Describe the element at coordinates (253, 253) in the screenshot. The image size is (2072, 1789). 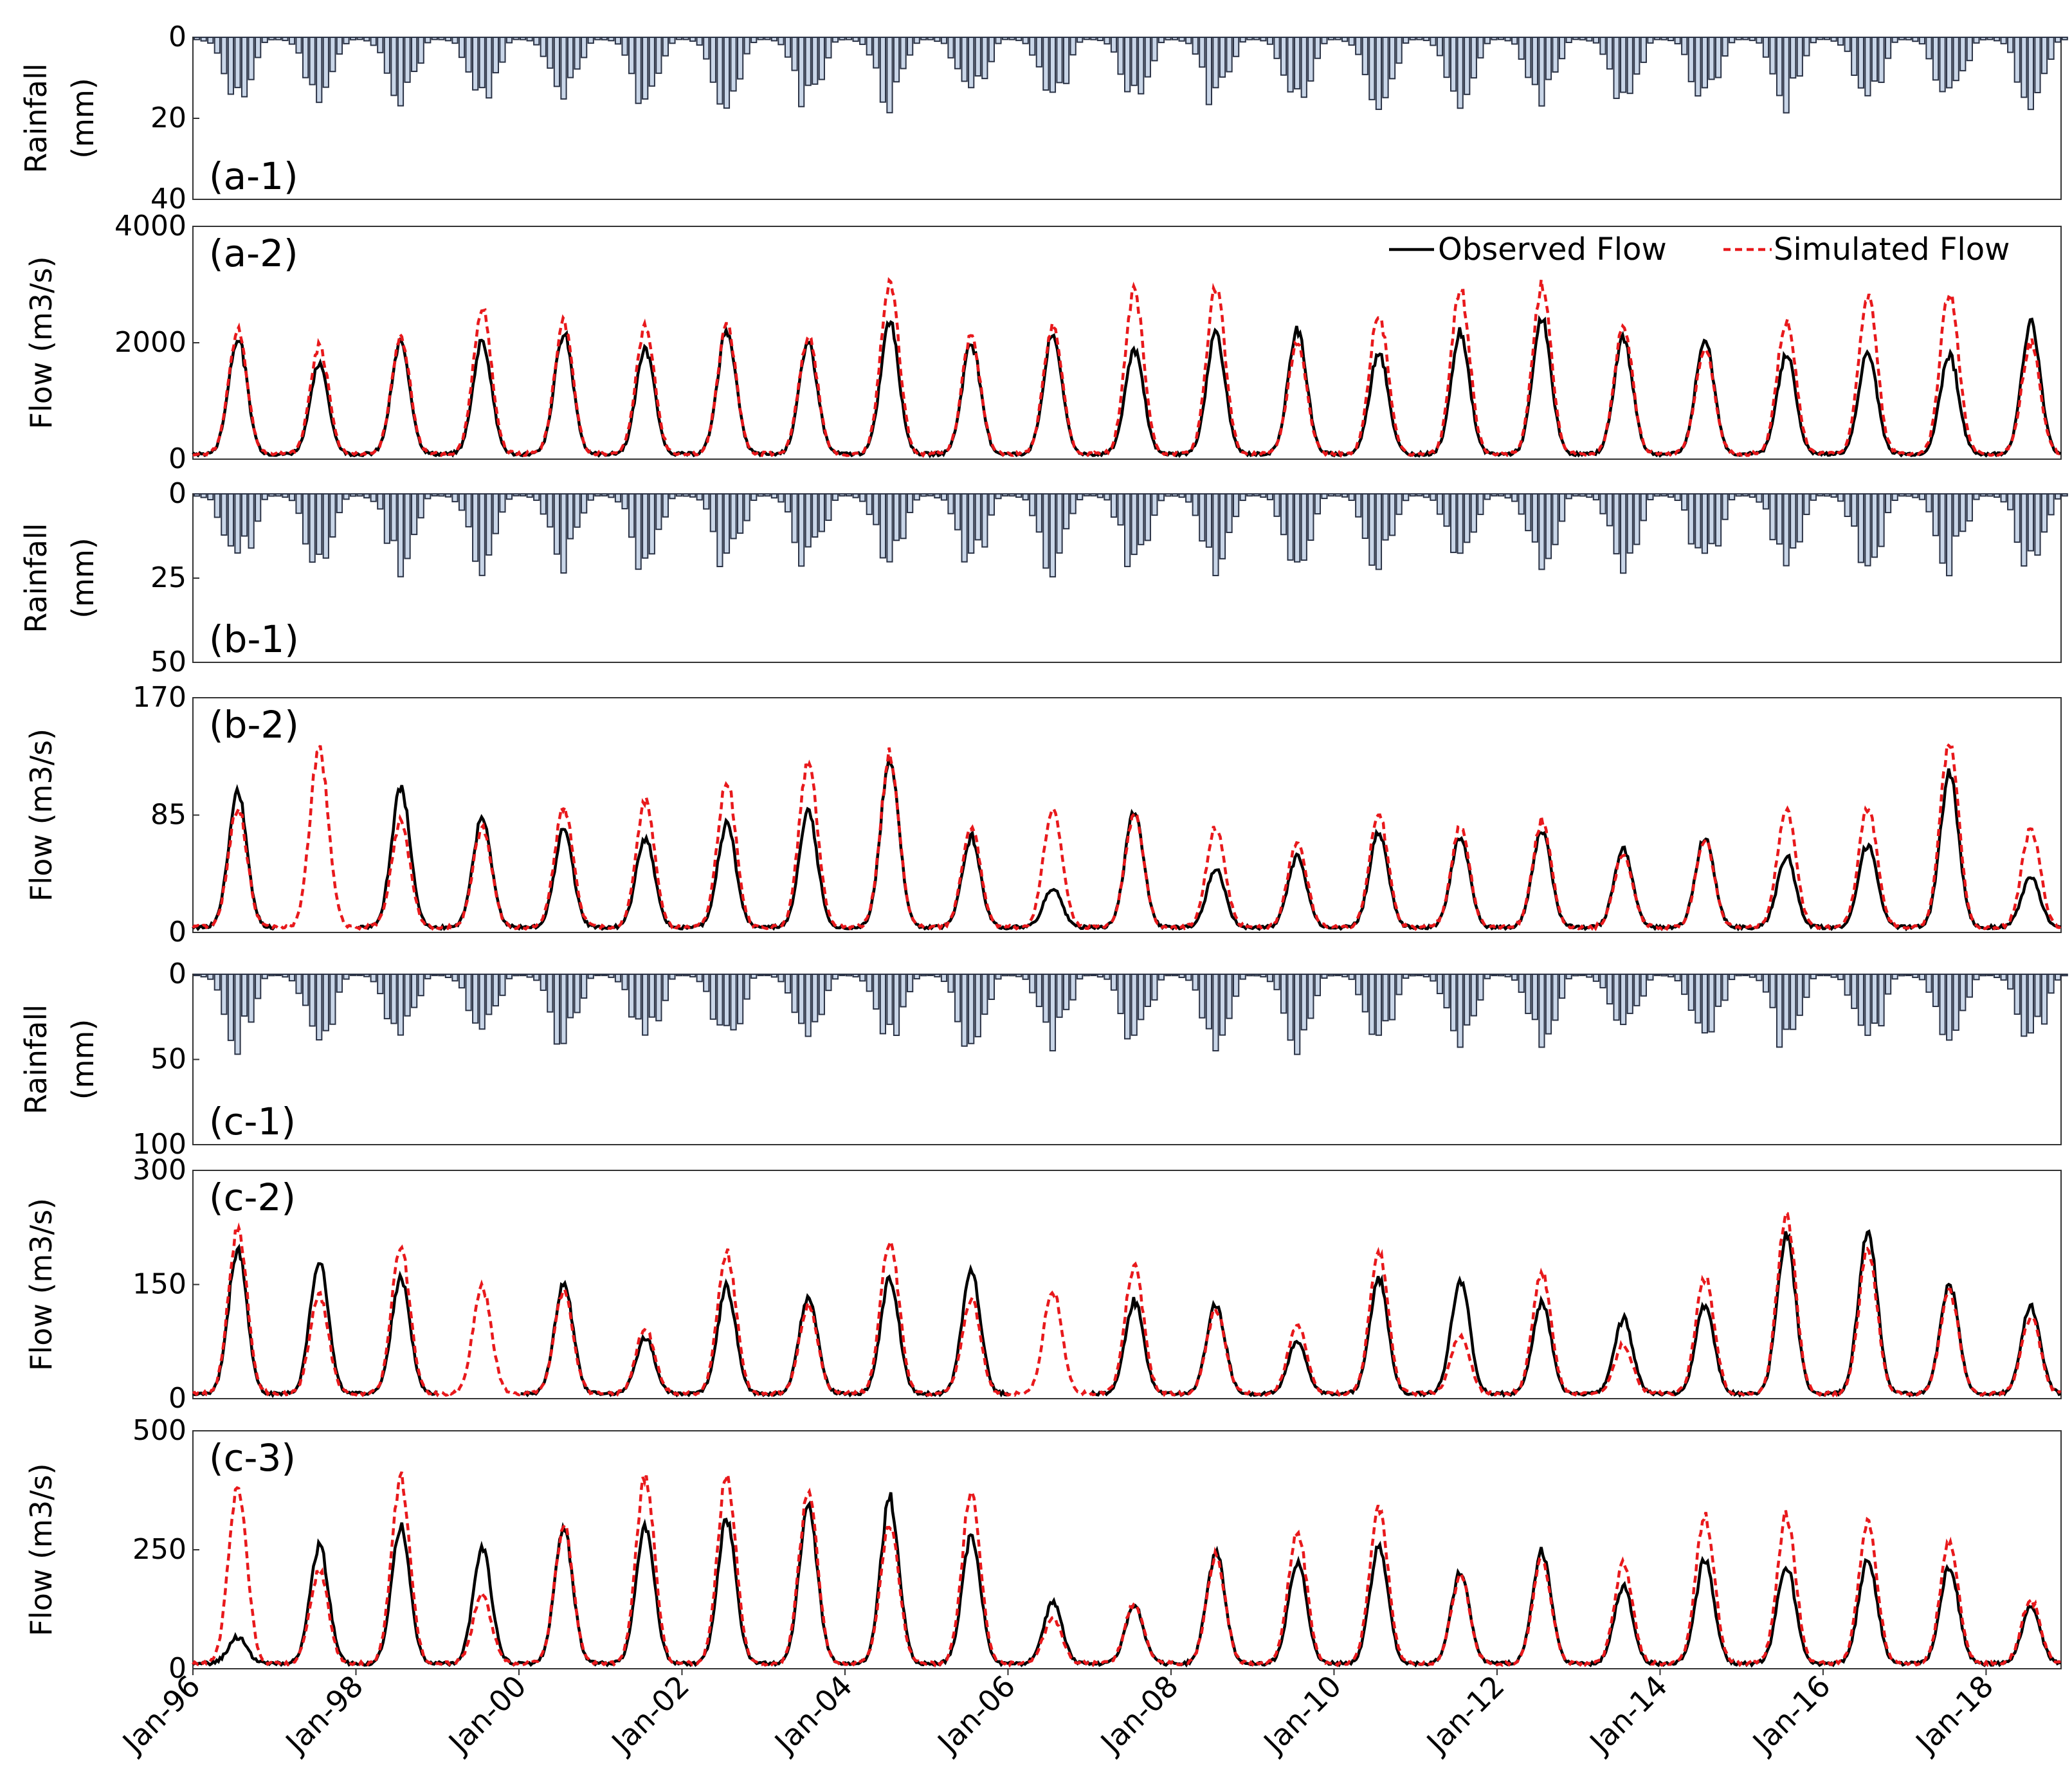
I see `panel-label: (a-2)` at that location.